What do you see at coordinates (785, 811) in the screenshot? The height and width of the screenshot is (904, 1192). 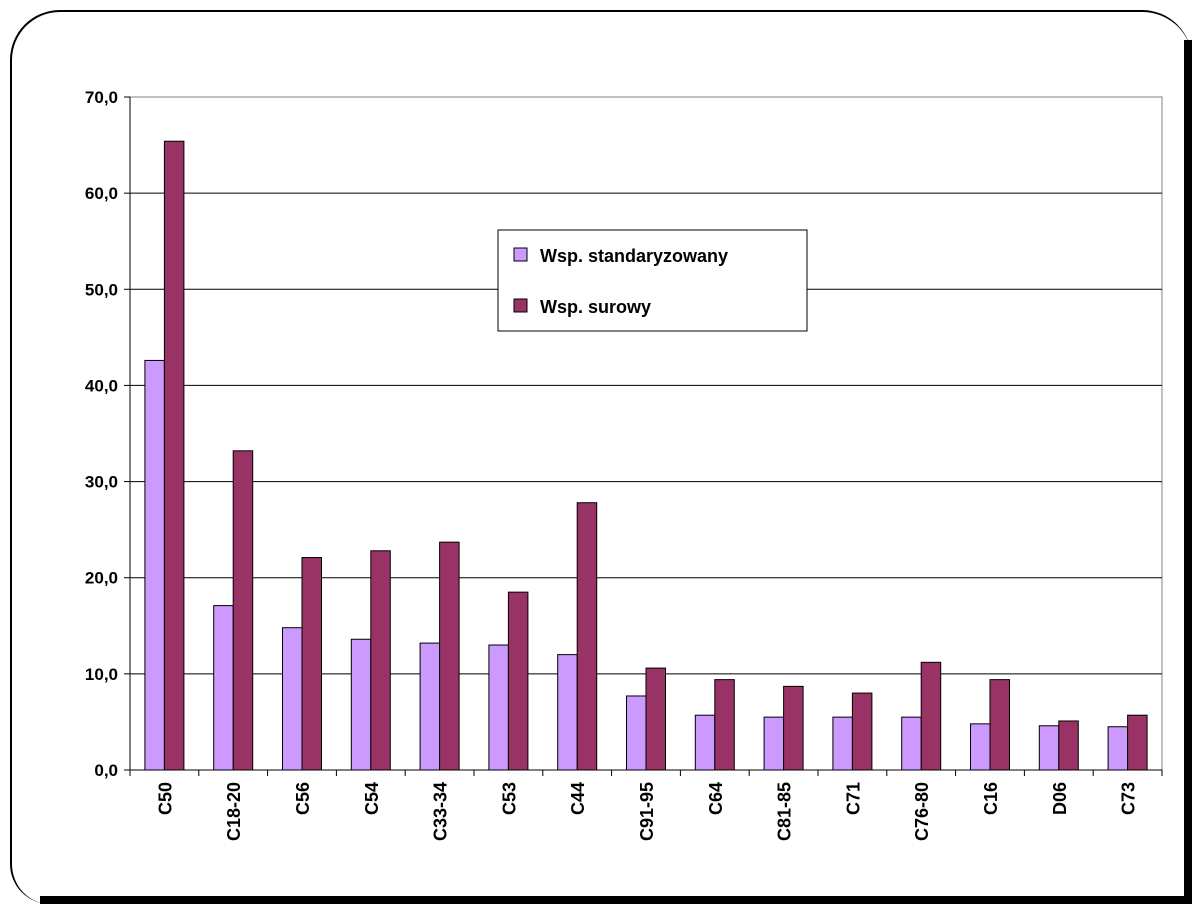 I see `x-tick-label: C81-85` at bounding box center [785, 811].